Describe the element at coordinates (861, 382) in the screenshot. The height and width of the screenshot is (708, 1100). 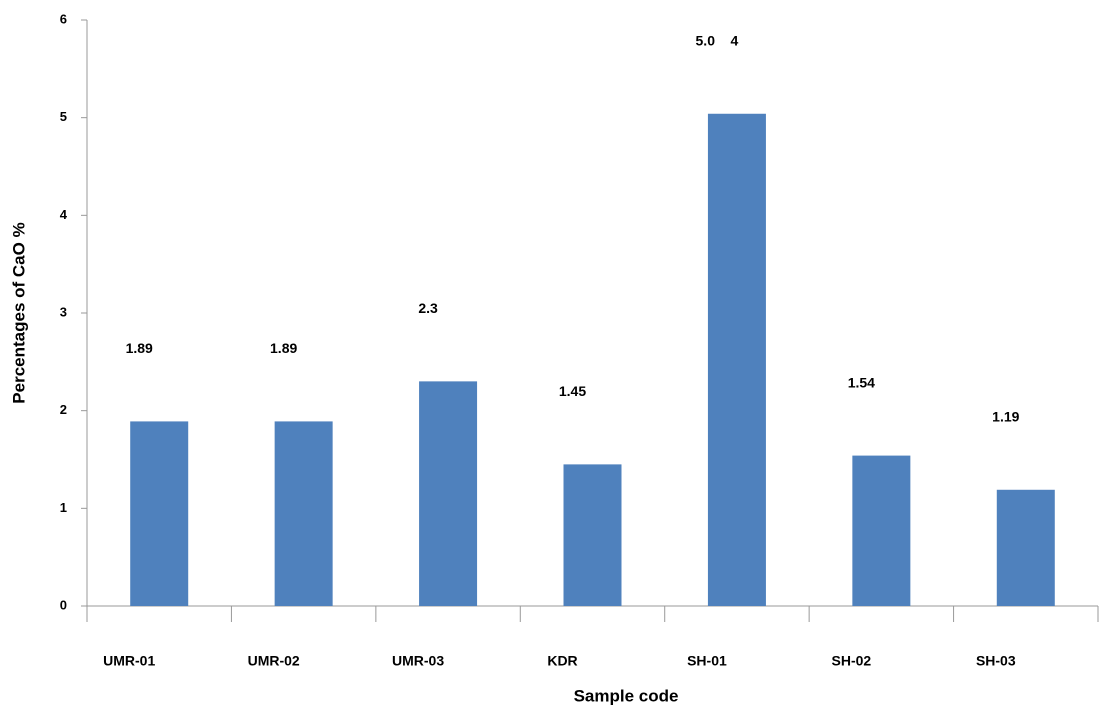
I see `data-label: 1.54` at that location.